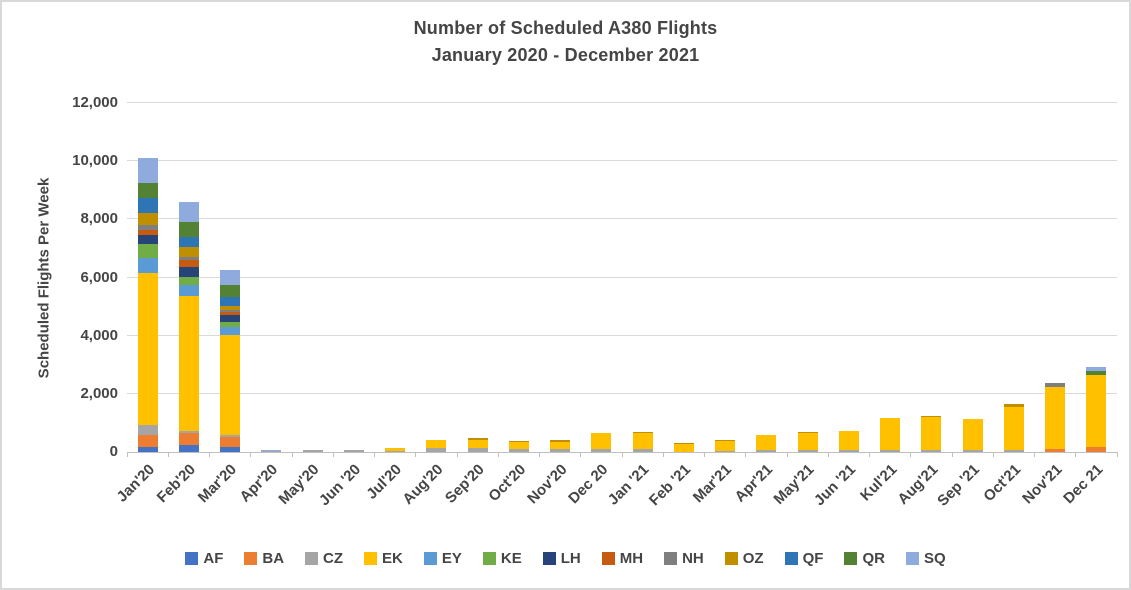 The image size is (1131, 590). What do you see at coordinates (188, 326) in the screenshot?
I see `bar-stack-feb20` at bounding box center [188, 326].